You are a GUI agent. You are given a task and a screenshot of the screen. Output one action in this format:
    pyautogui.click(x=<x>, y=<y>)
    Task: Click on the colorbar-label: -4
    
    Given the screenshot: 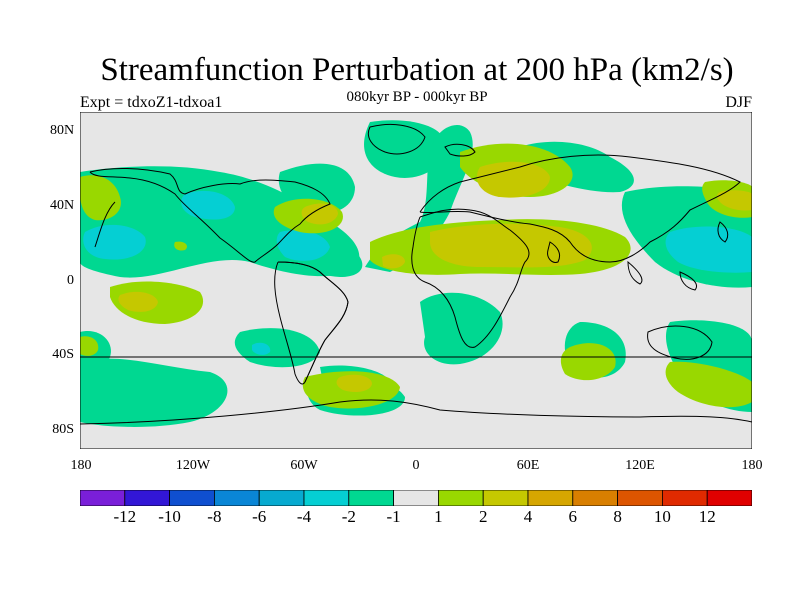 What is the action you would take?
    pyautogui.click(x=304, y=516)
    